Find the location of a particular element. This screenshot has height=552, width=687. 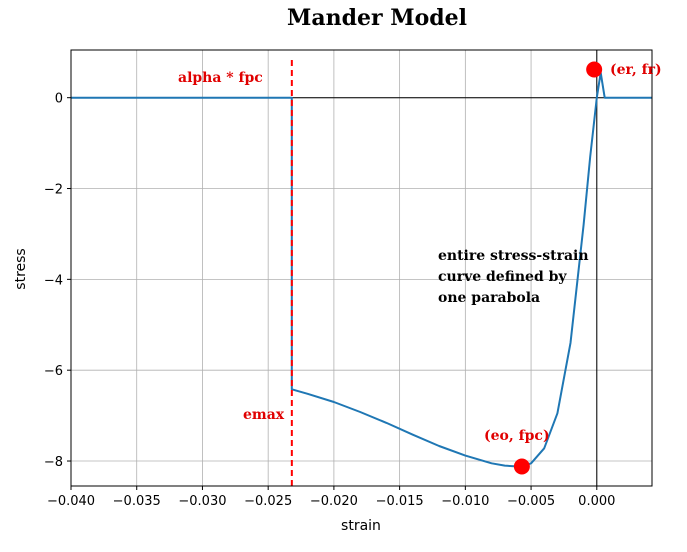

label-eo-fpc: (eo, fpc) is located at coordinates (517, 436).